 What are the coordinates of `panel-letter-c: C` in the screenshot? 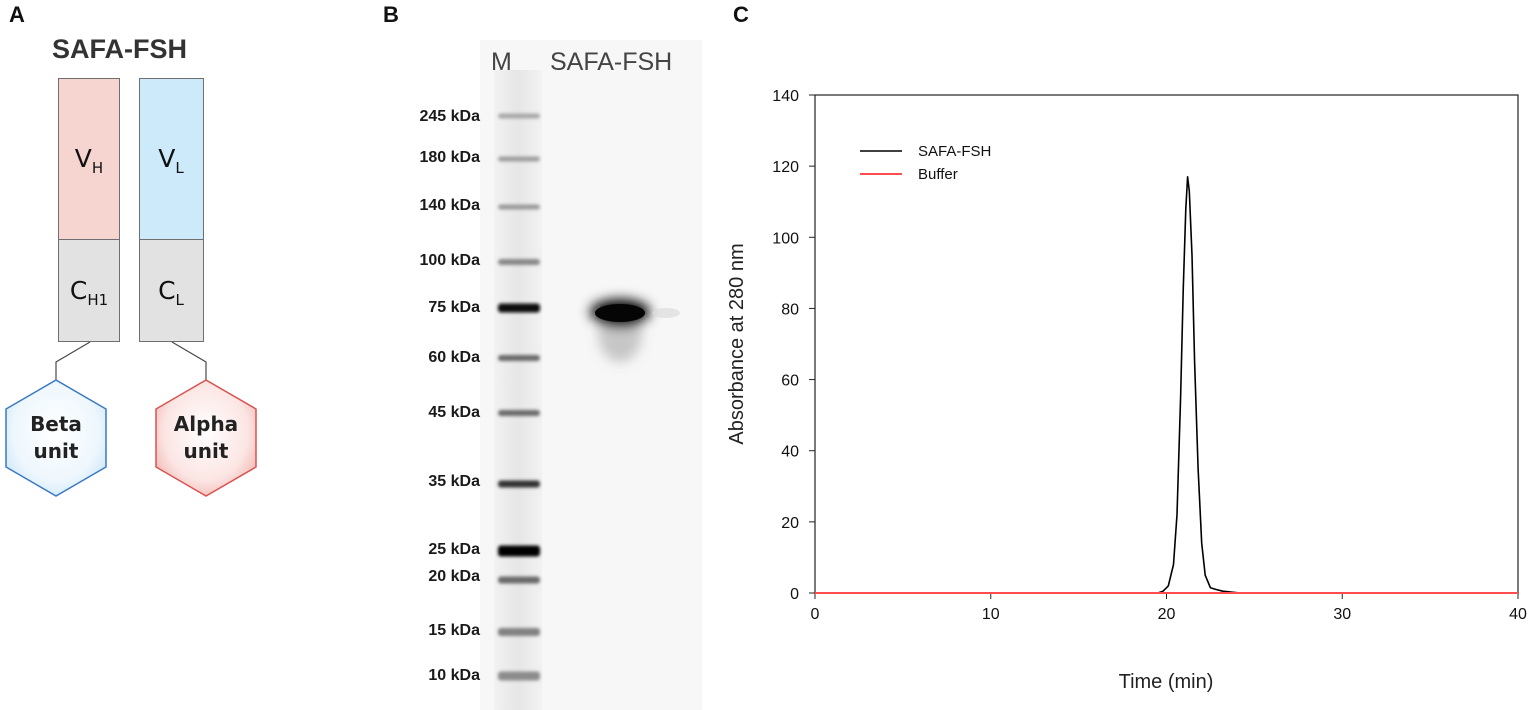 It's located at (741, 14).